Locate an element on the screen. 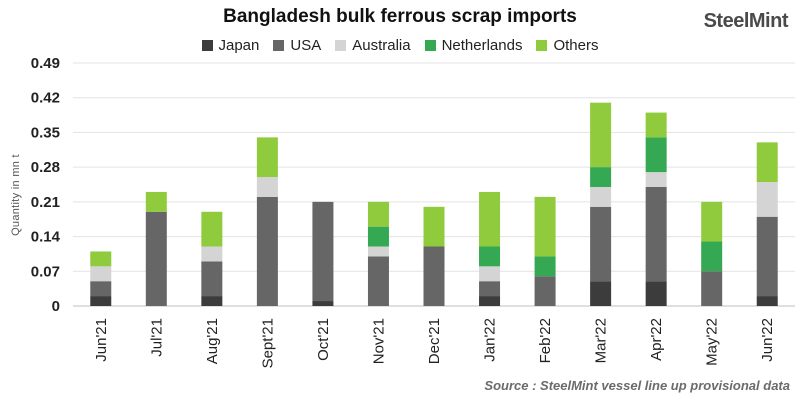 The height and width of the screenshot is (400, 800). legend: Japan USA Australia Netherlands Others is located at coordinates (400, 45).